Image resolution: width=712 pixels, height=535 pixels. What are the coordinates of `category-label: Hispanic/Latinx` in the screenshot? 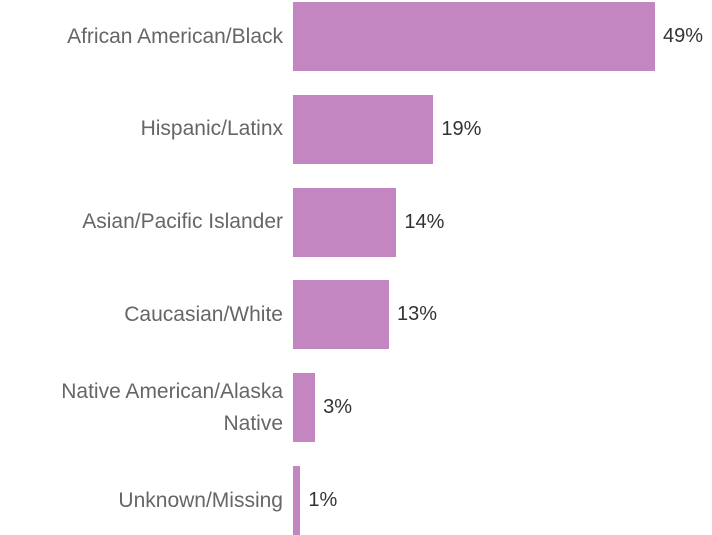 It's located at (211, 129).